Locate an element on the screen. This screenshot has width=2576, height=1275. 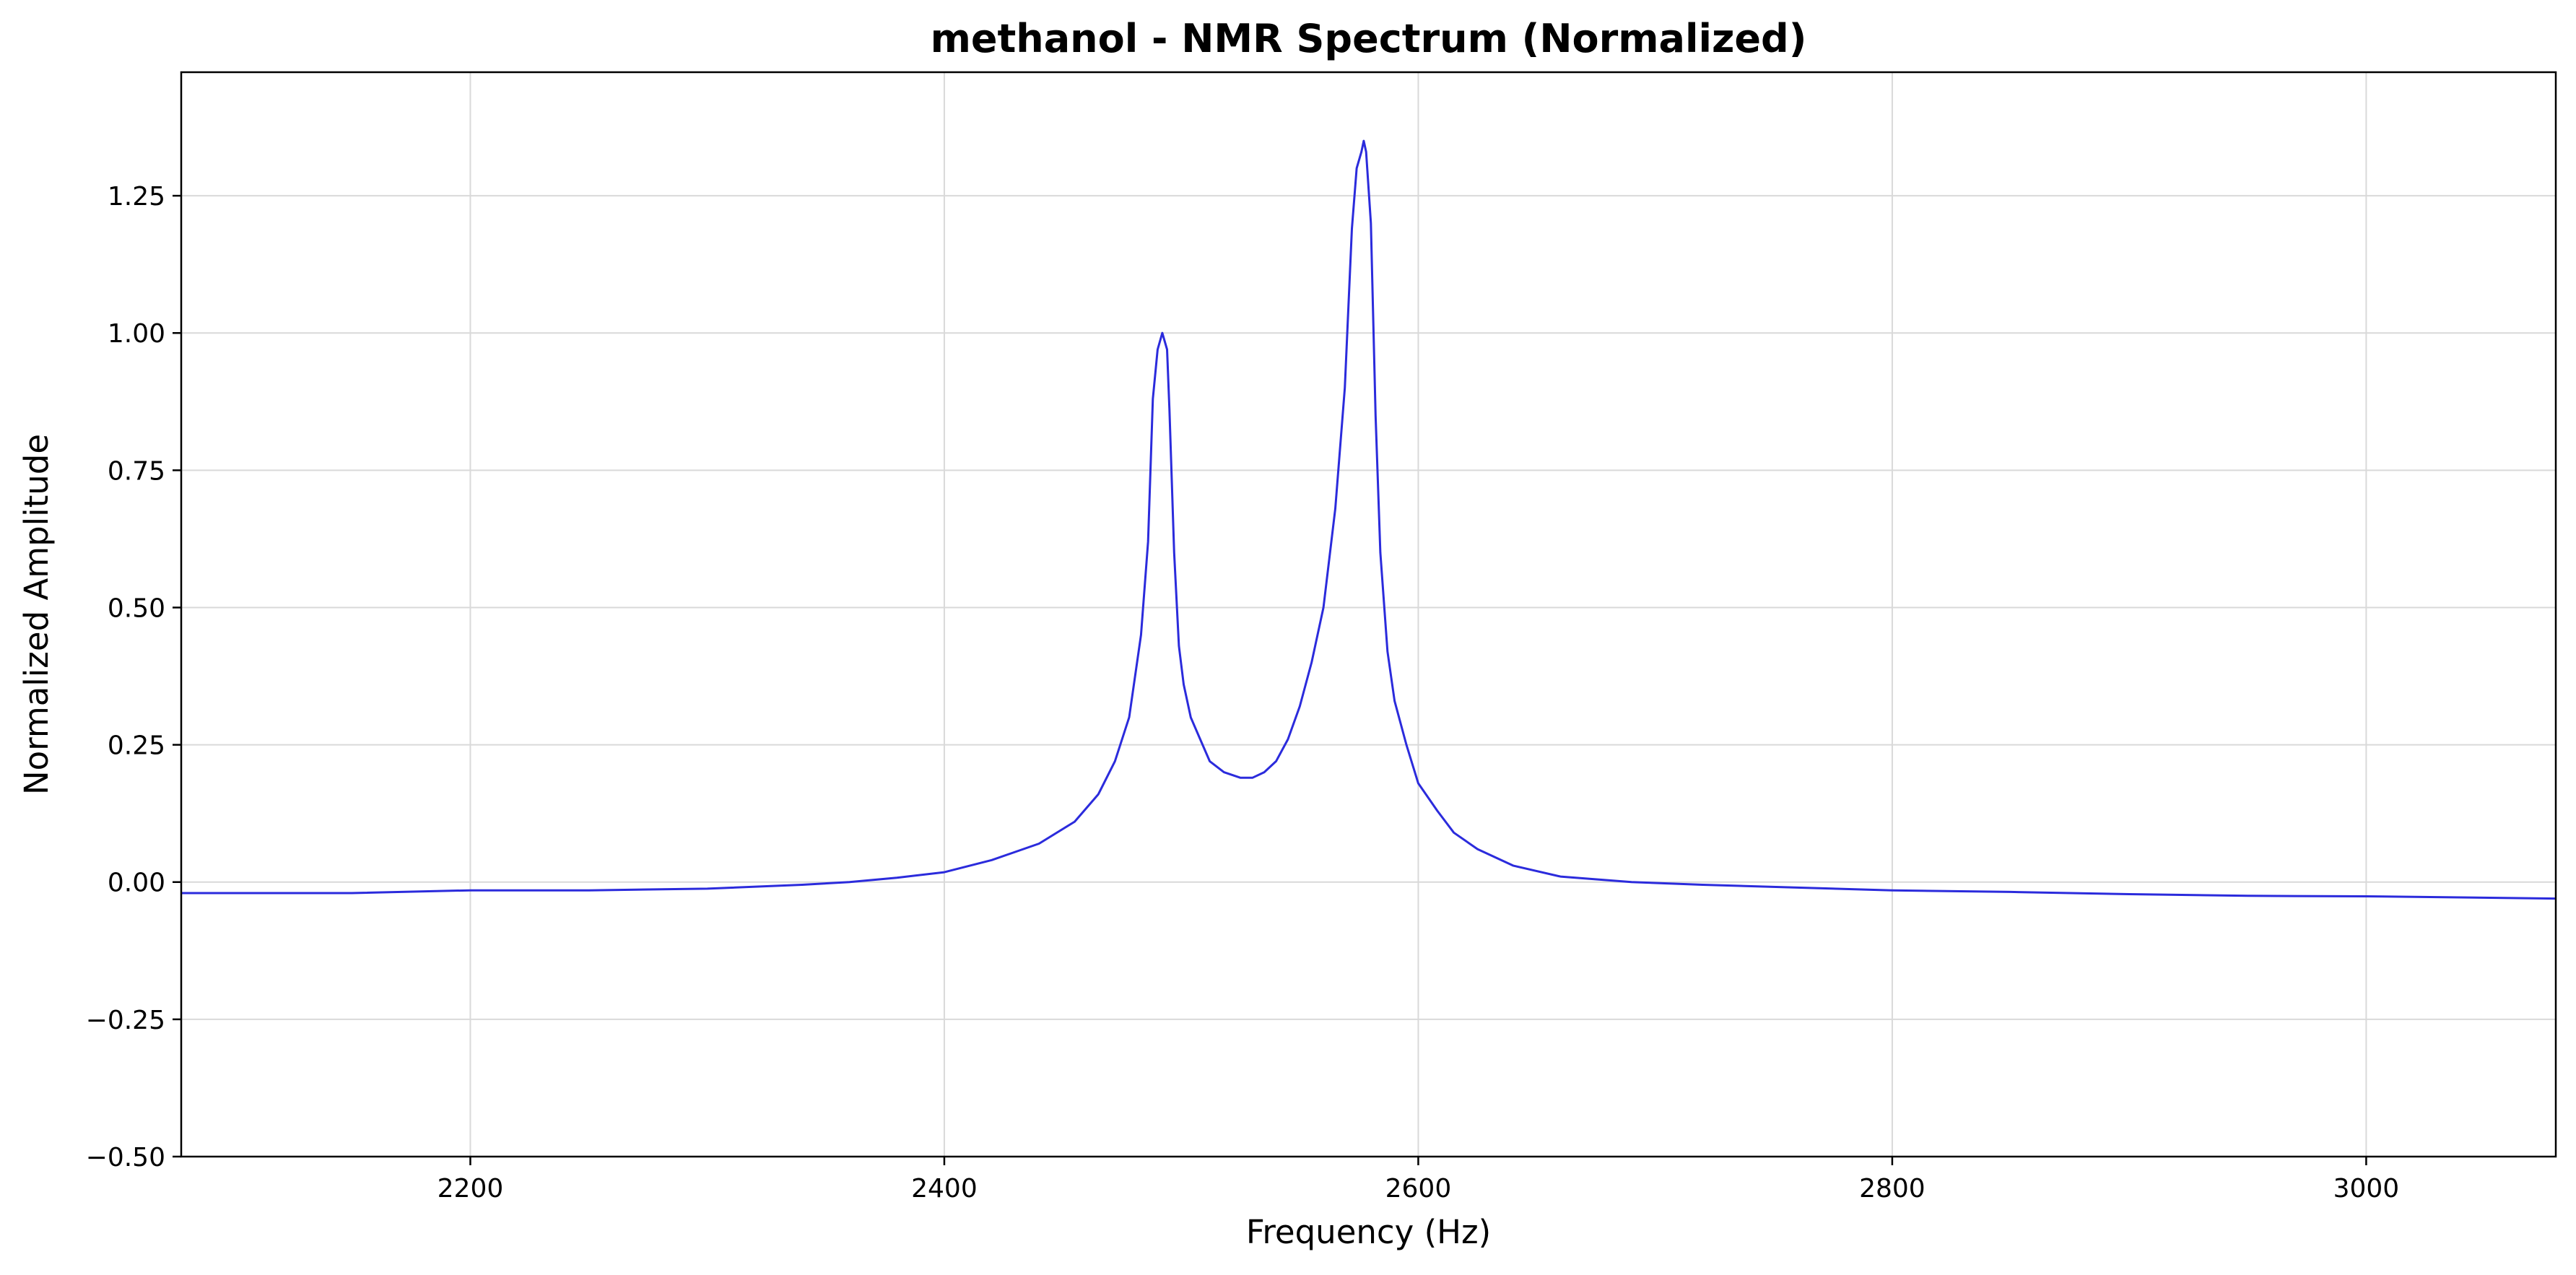
x-tick-label: 2200 is located at coordinates (471, 1189).